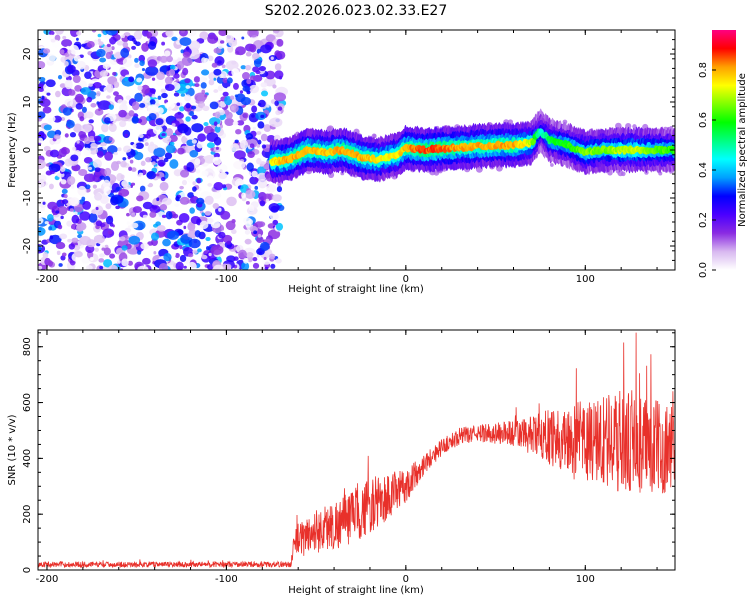 This screenshot has width=750, height=600. Describe the element at coordinates (356, 11) in the screenshot. I see `figure-title: S202.2026.023.02.33.E27` at that location.